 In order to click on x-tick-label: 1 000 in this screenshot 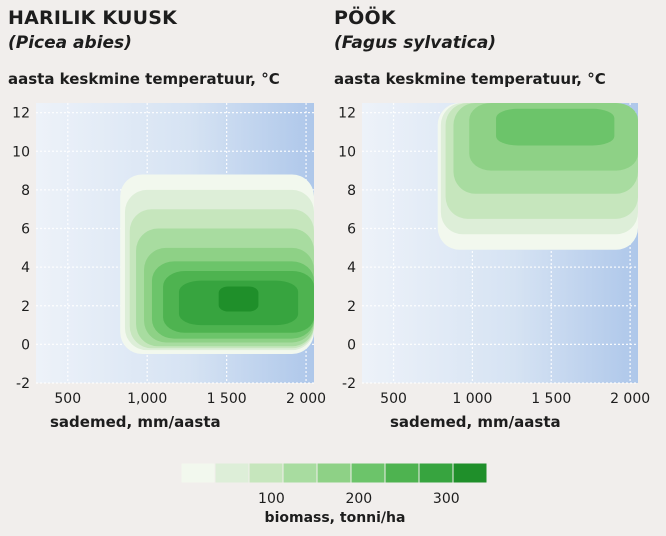, I will do `click(472, 399)`.